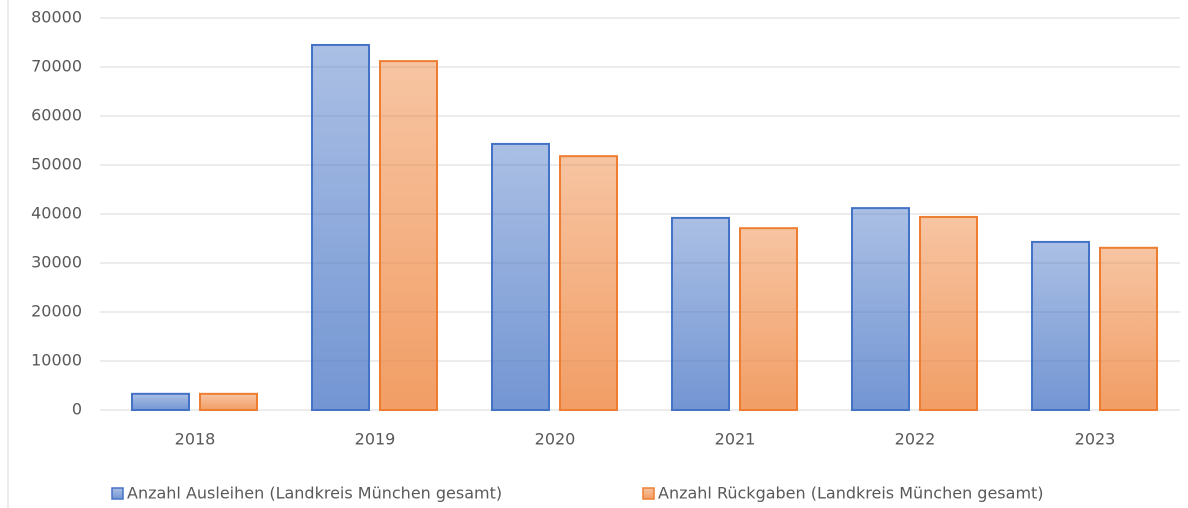  What do you see at coordinates (915, 439) in the screenshot?
I see `x-tick-label: 2022` at bounding box center [915, 439].